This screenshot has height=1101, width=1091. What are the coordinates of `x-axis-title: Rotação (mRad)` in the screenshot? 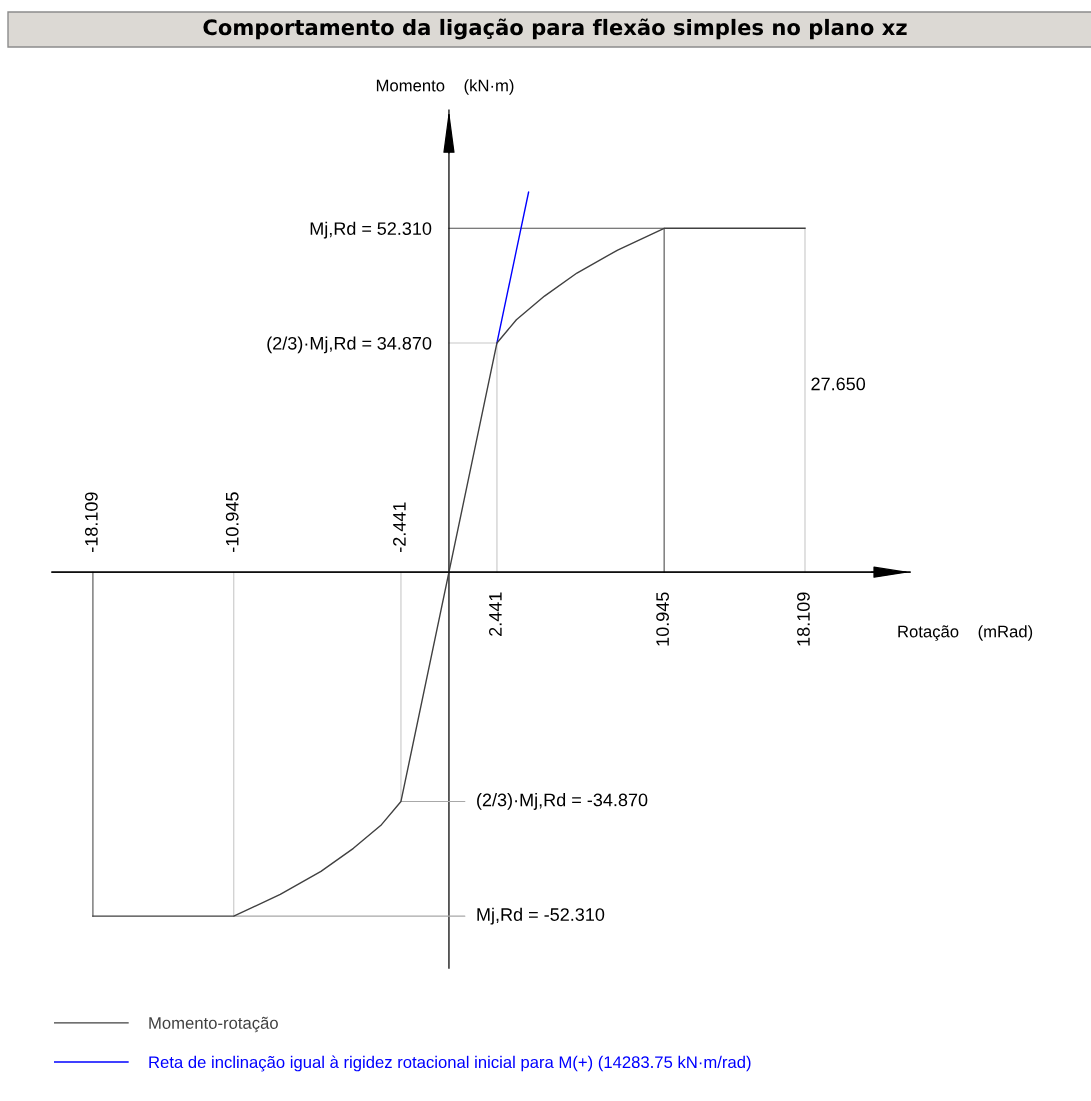 It's located at (965, 633).